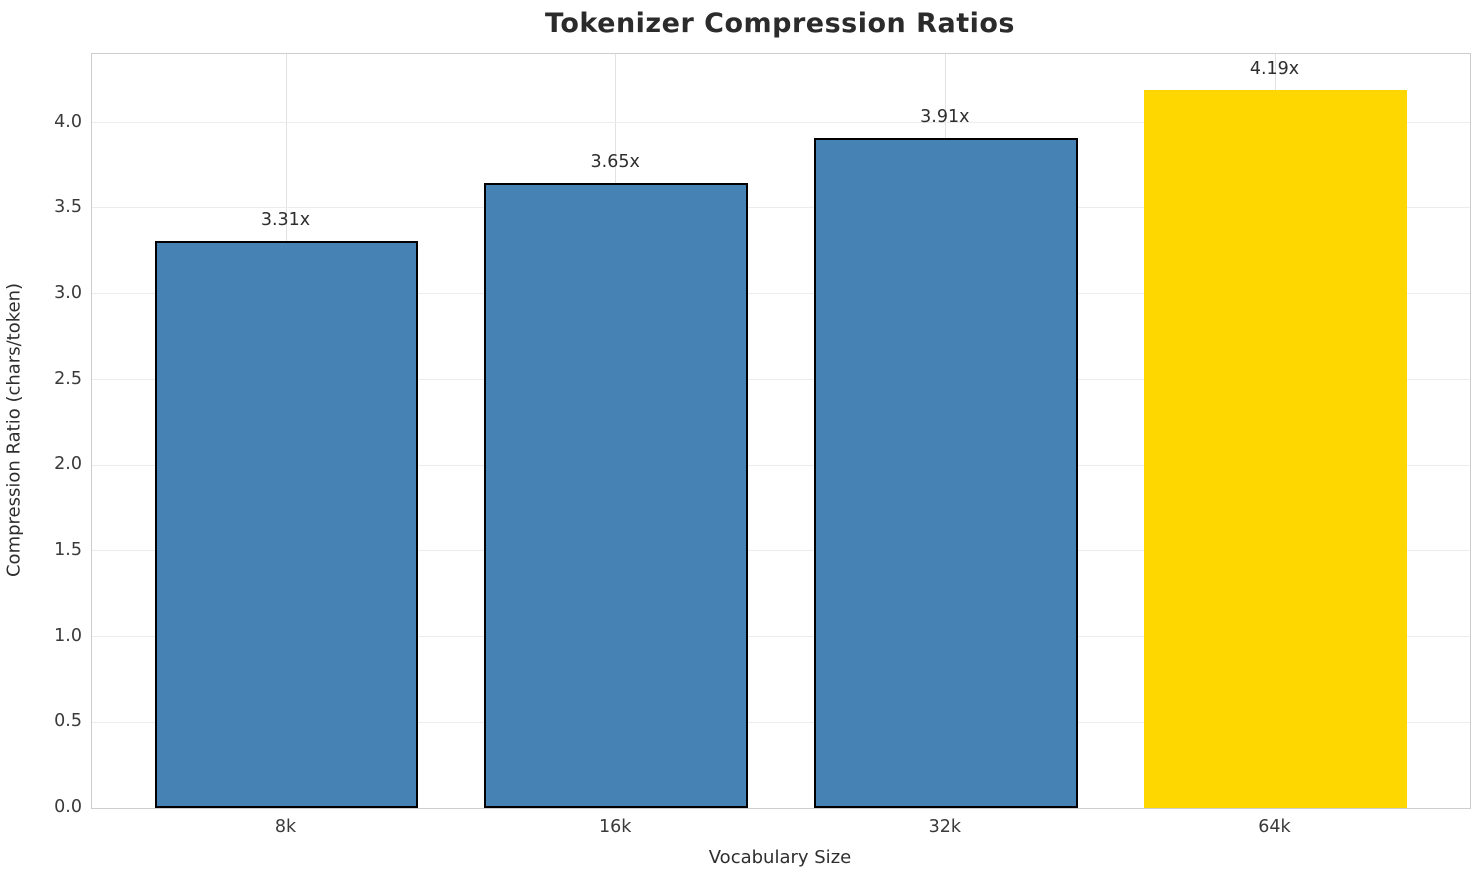 This screenshot has height=885, width=1484. What do you see at coordinates (68, 464) in the screenshot?
I see `y-tick-label: 2.0` at bounding box center [68, 464].